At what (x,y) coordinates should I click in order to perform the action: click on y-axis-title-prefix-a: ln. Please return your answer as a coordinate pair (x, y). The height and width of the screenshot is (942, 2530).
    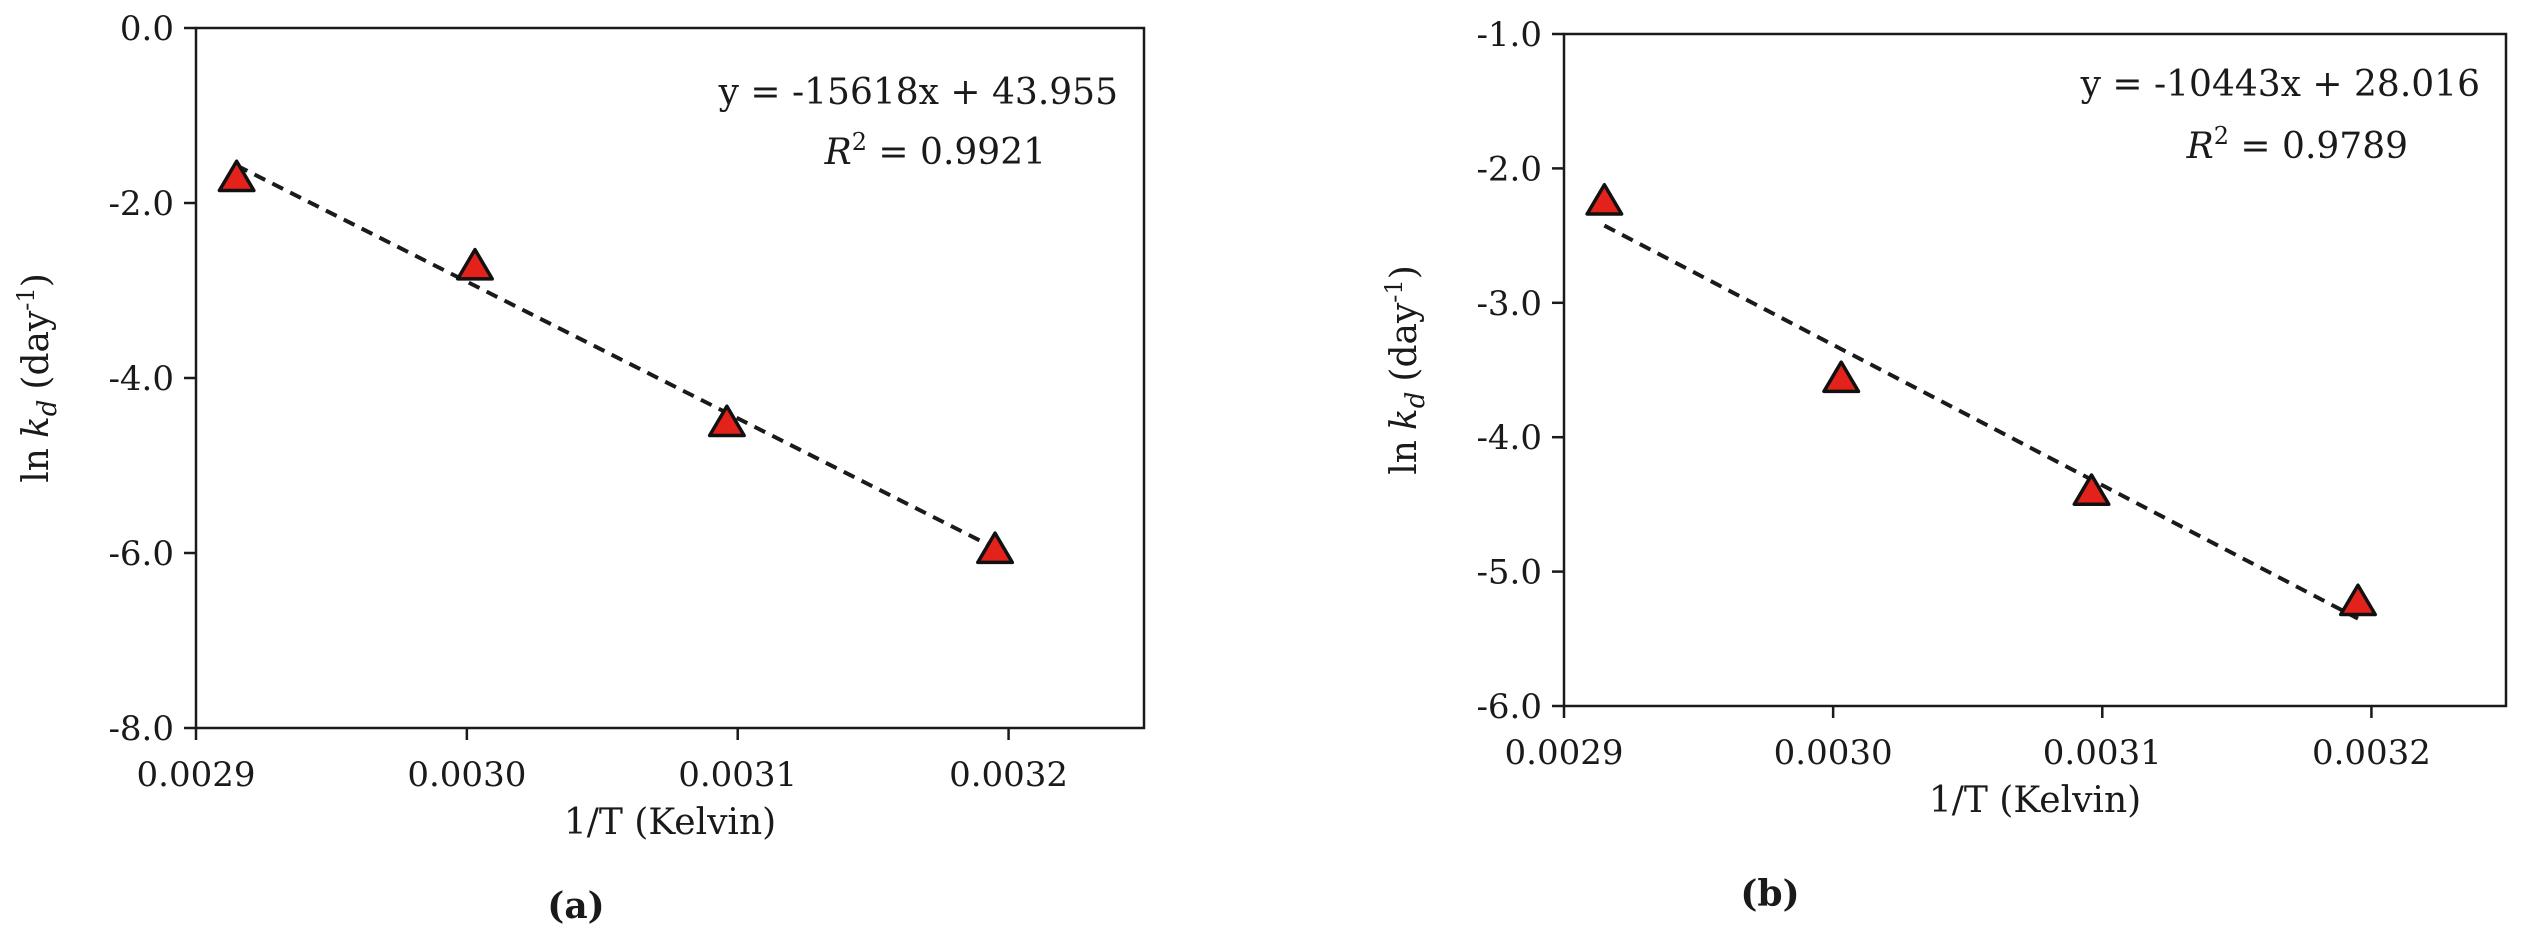
    Looking at the image, I should click on (36, 465).